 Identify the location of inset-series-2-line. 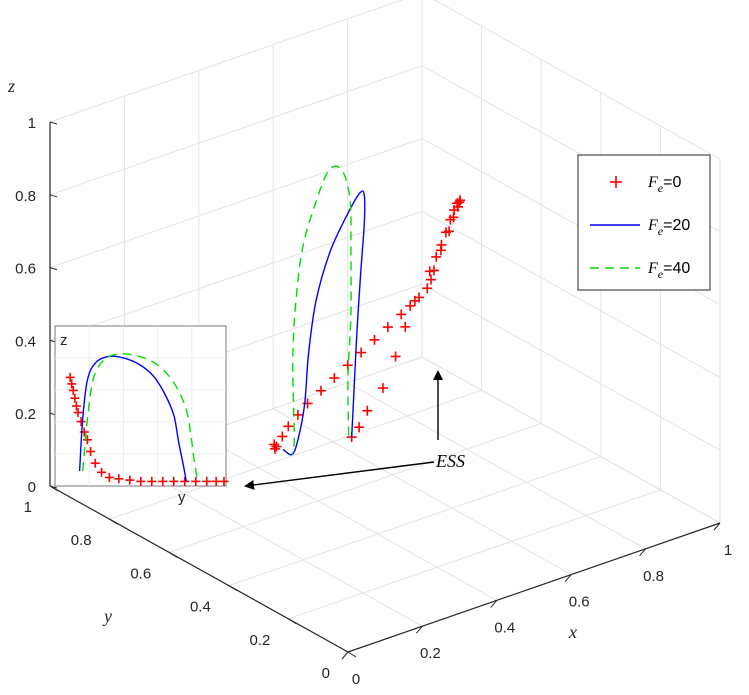
(140, 416).